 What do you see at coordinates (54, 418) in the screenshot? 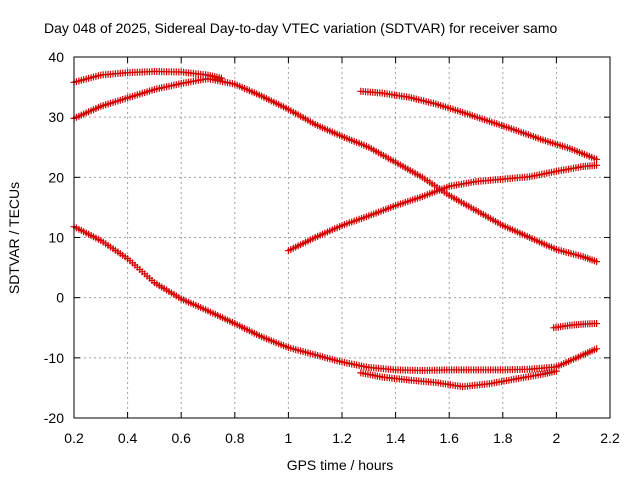
I see `y-tick-label: -20` at bounding box center [54, 418].